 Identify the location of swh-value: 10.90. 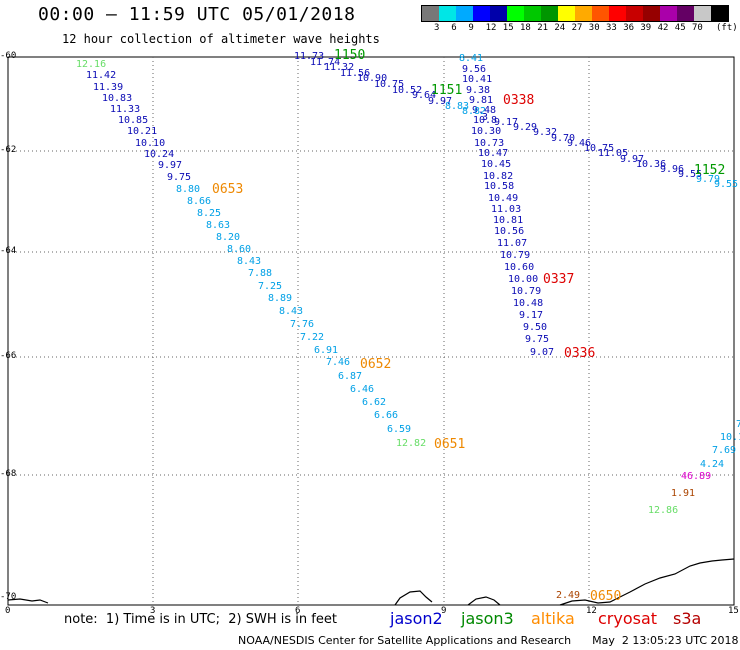
(372, 78).